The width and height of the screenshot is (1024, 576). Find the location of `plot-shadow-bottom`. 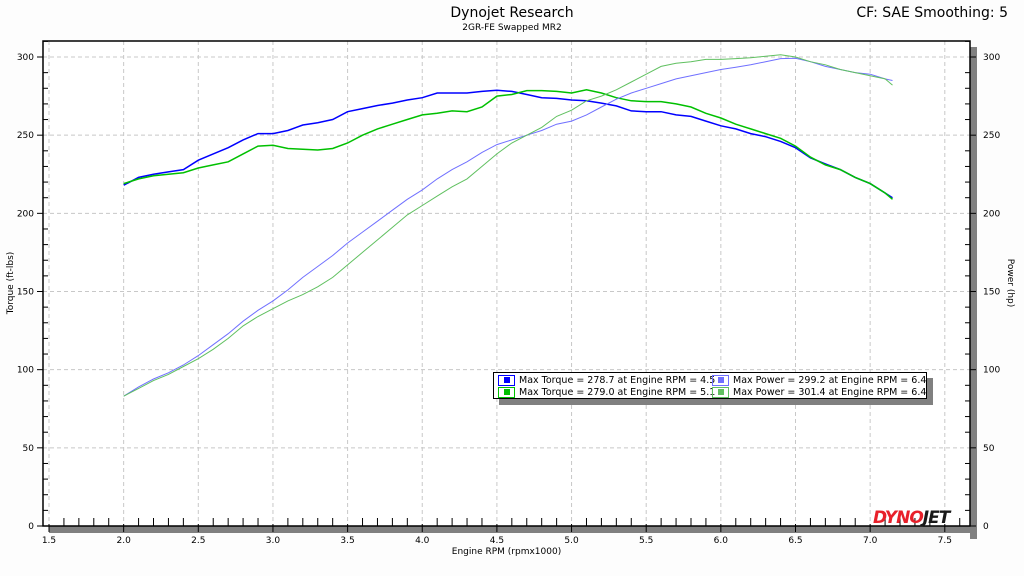

plot-shadow-bottom is located at coordinates (512, 529).